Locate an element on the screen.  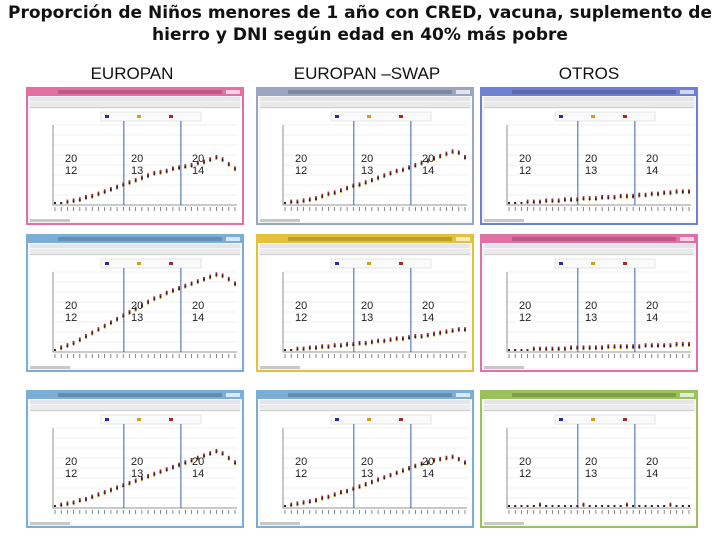
period-label-line: 12 is located at coordinates (301, 318).